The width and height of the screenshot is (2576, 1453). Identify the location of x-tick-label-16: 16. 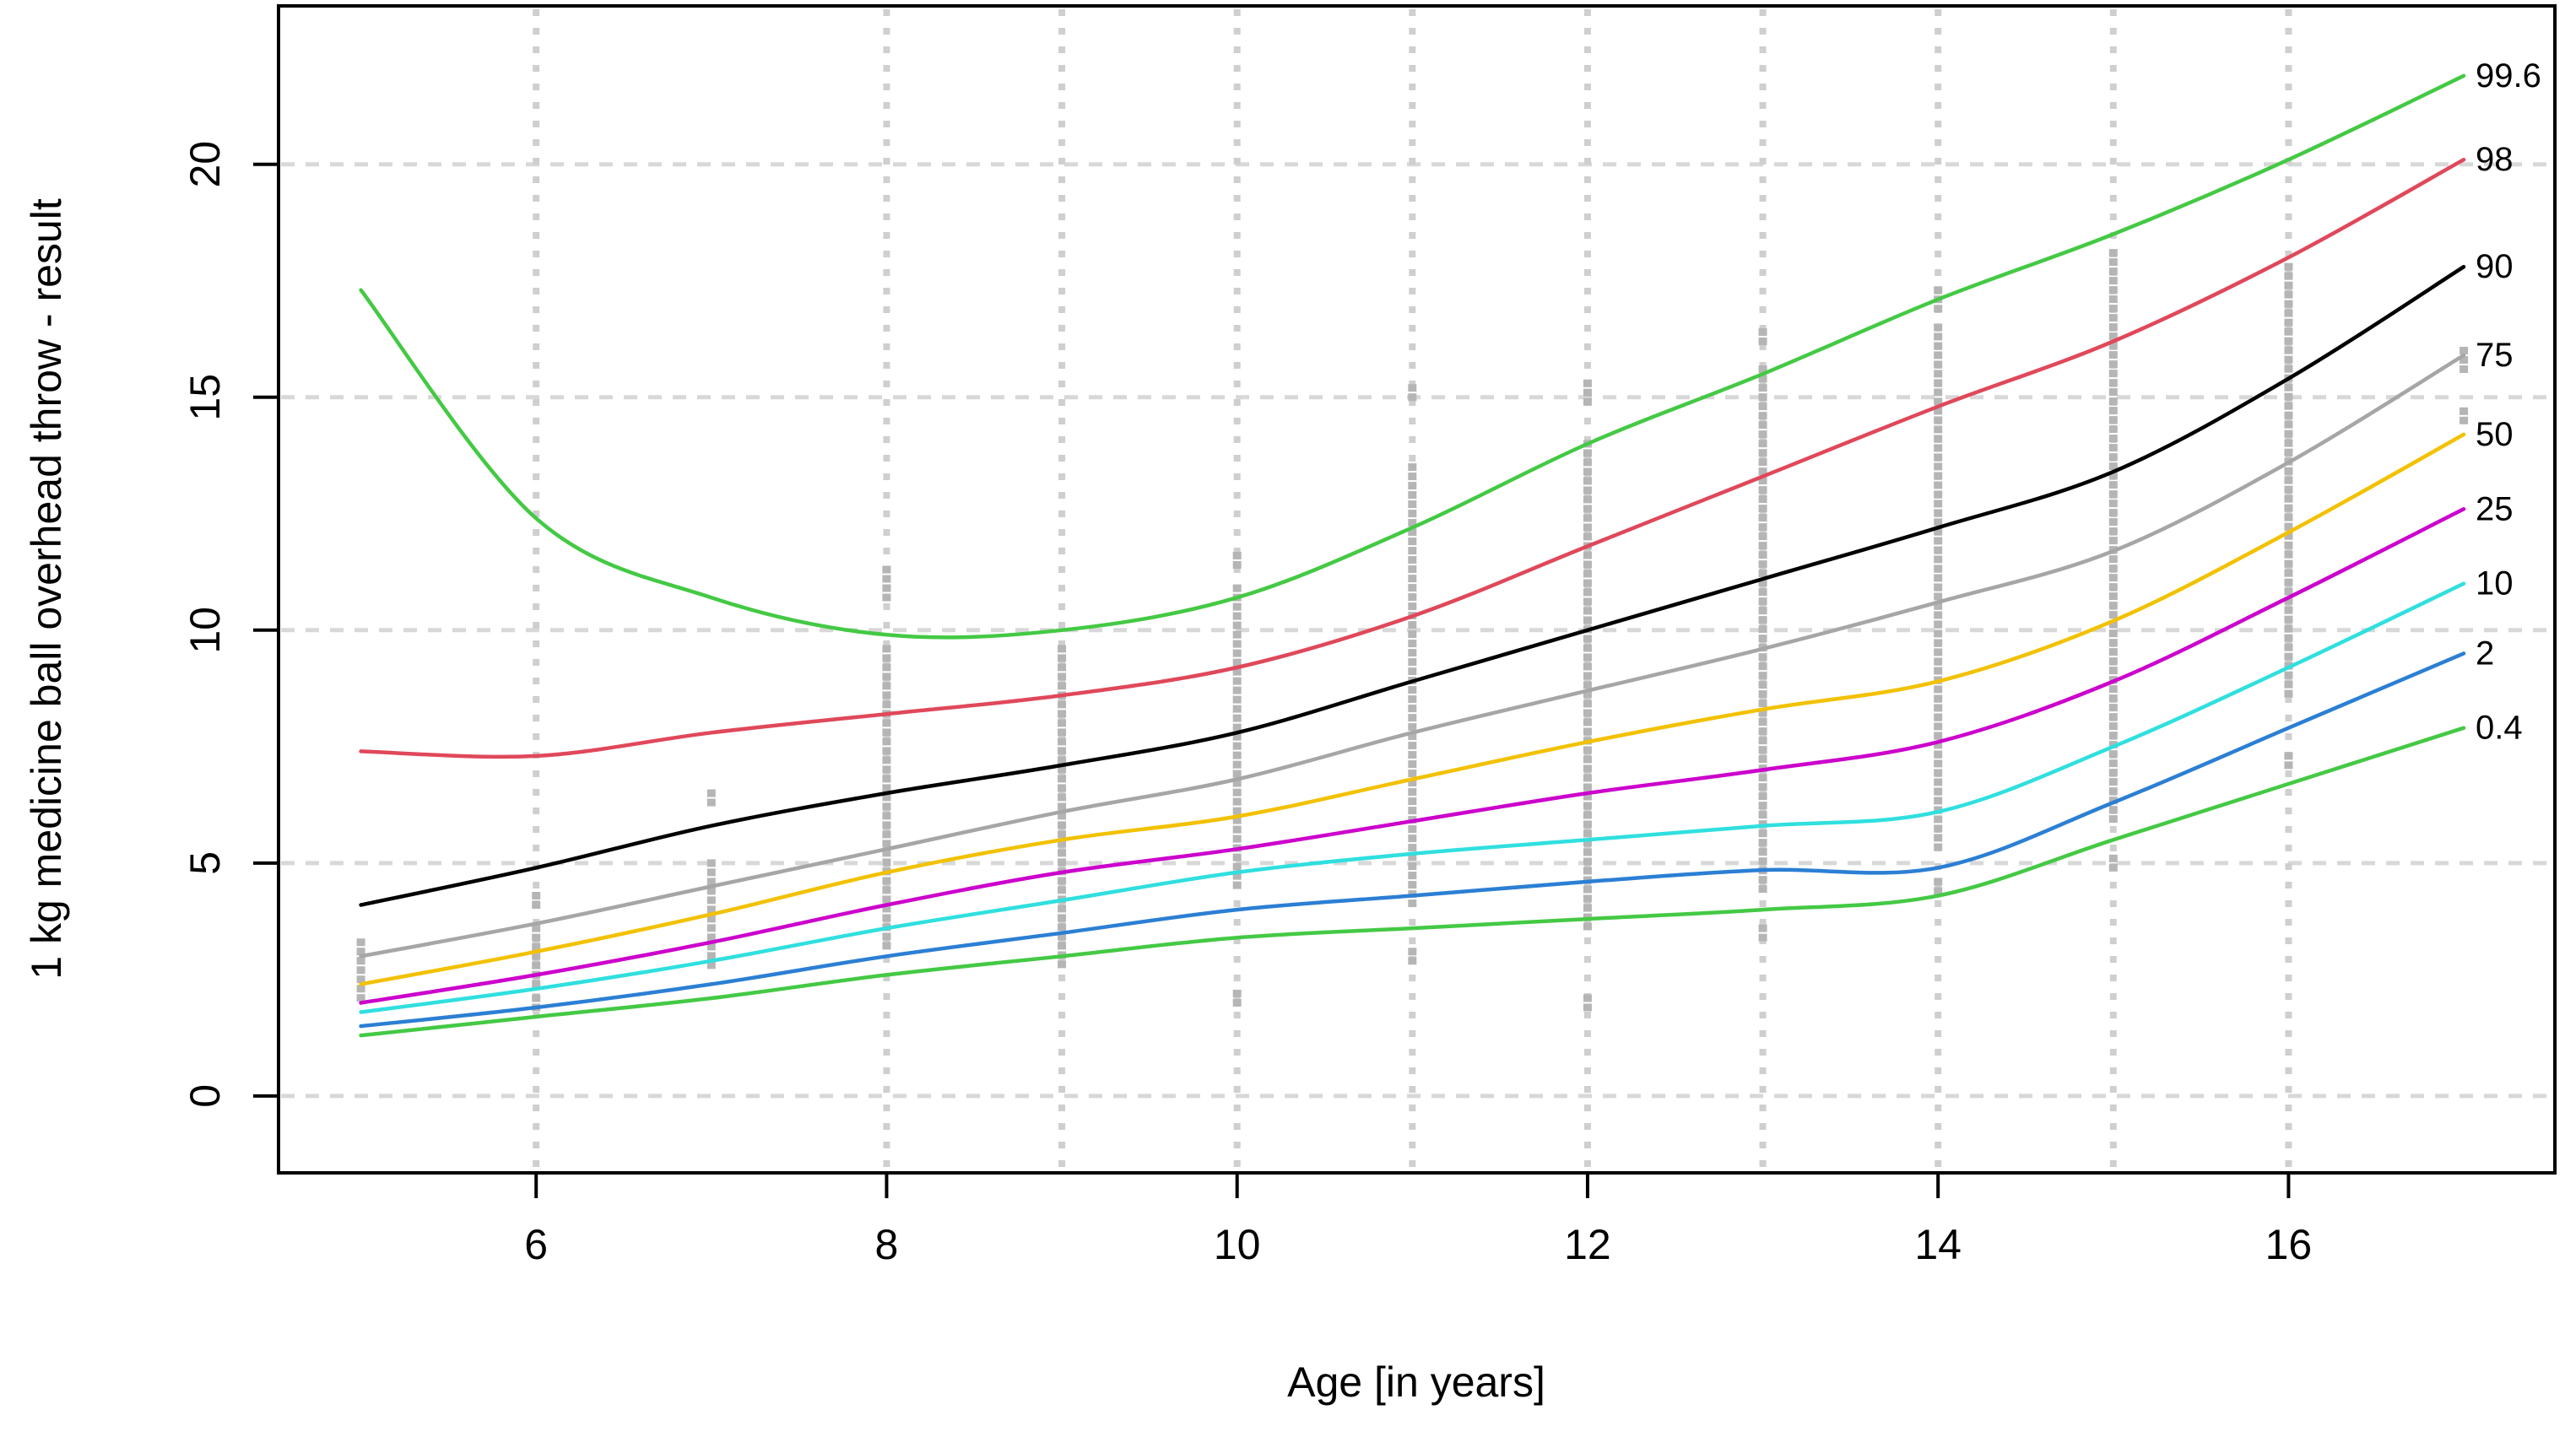
(2289, 1244).